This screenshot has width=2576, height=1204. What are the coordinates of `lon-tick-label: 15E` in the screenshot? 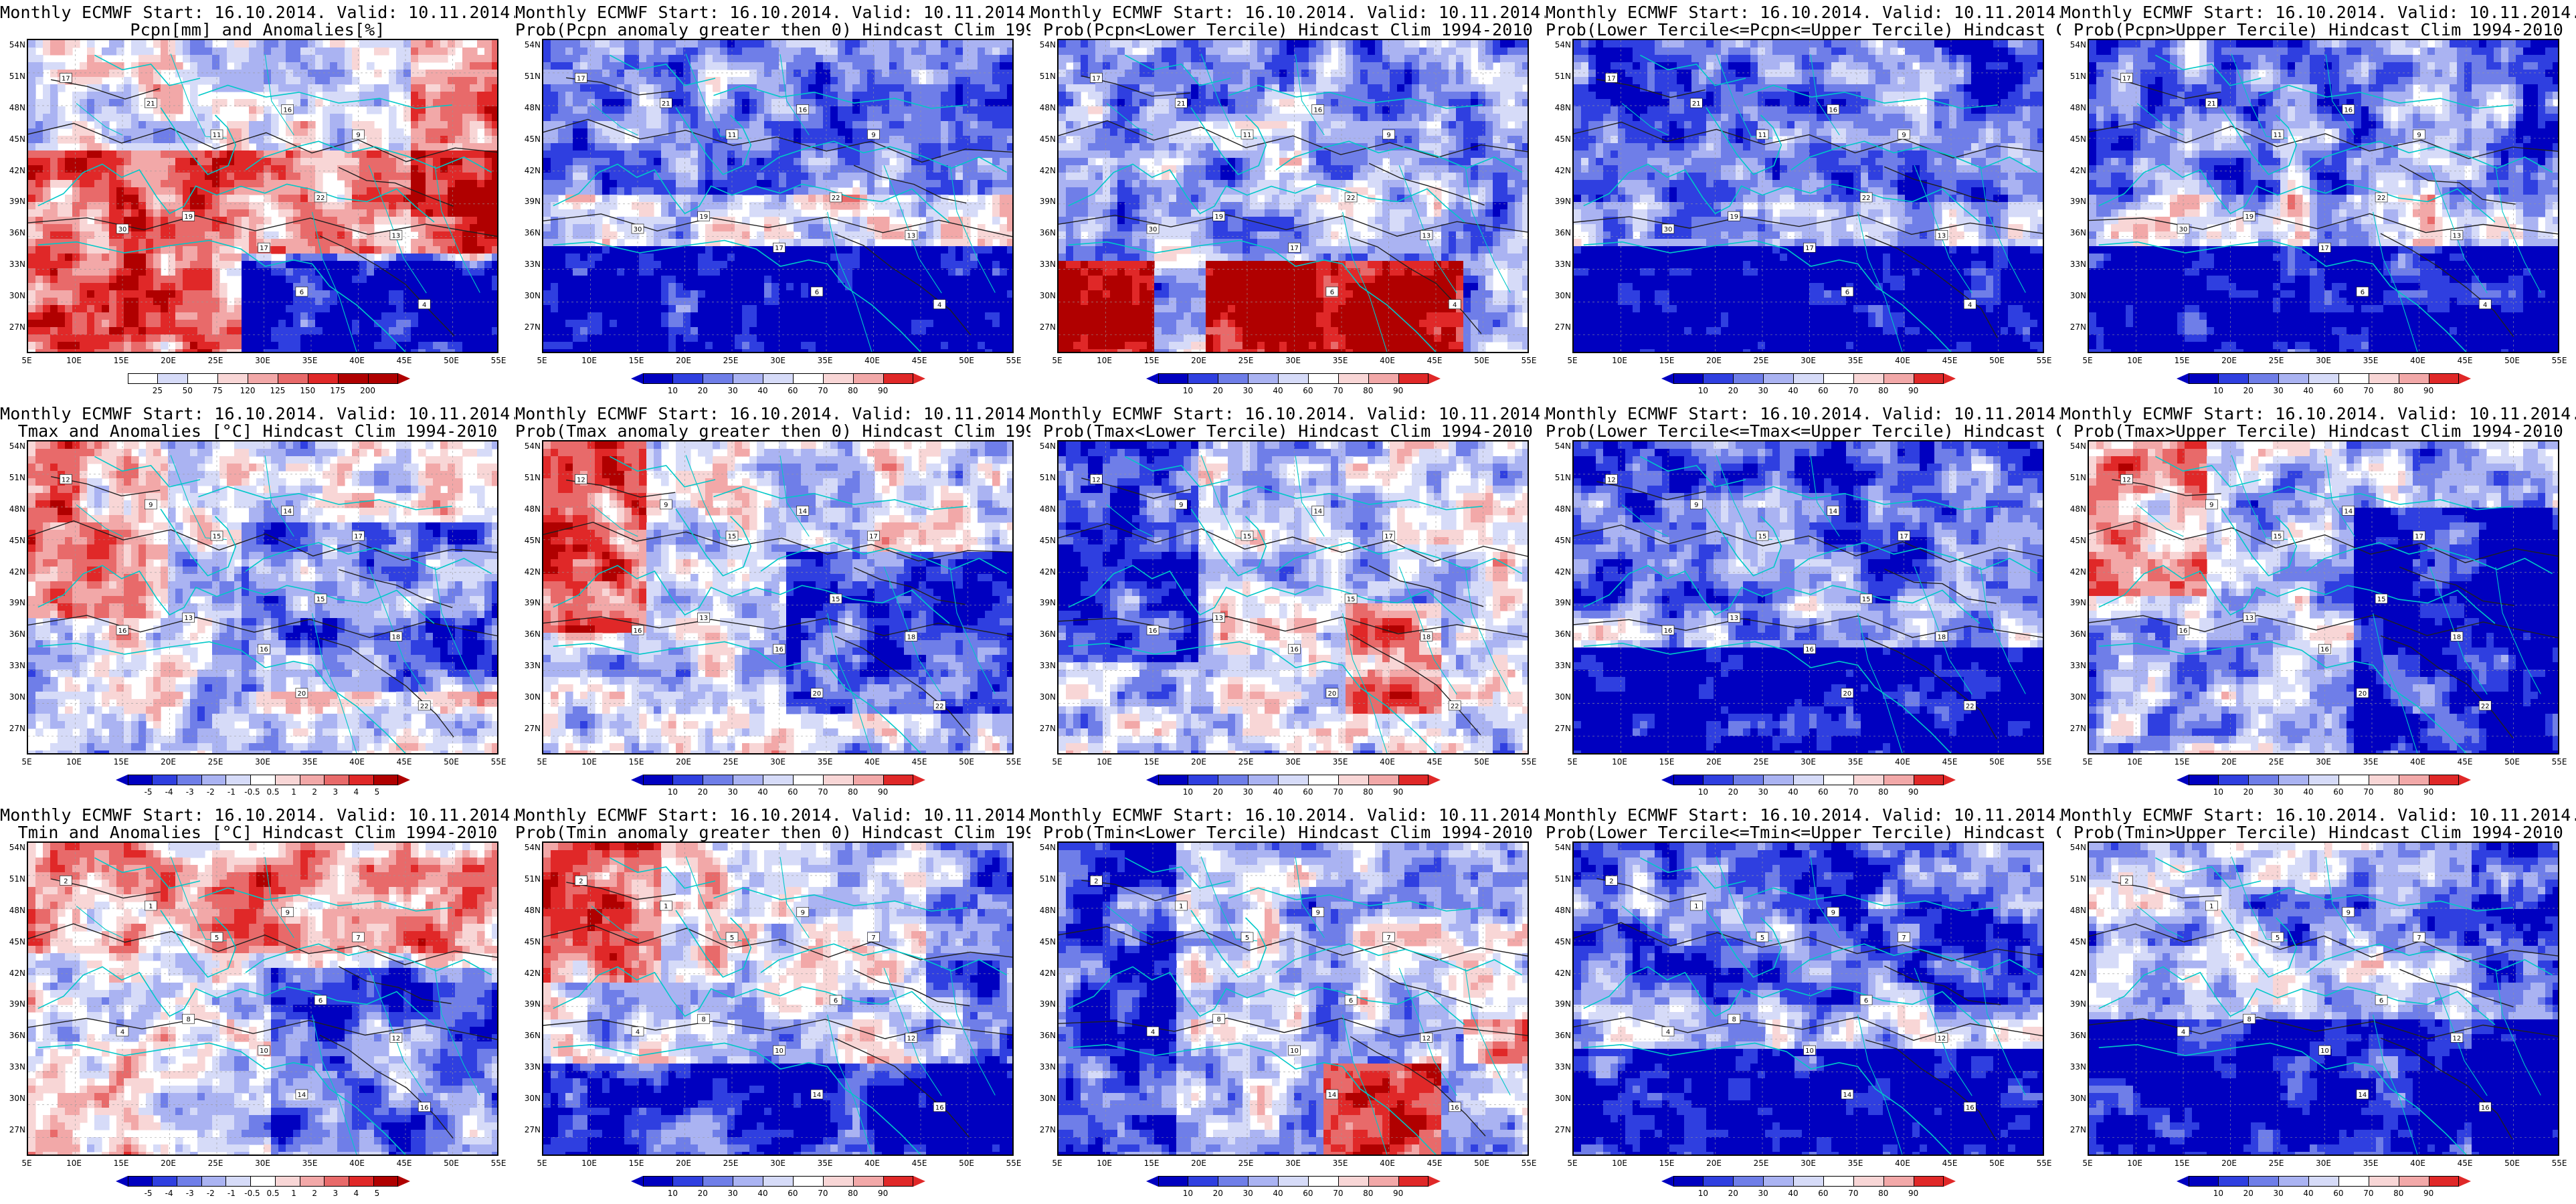 It's located at (1152, 1163).